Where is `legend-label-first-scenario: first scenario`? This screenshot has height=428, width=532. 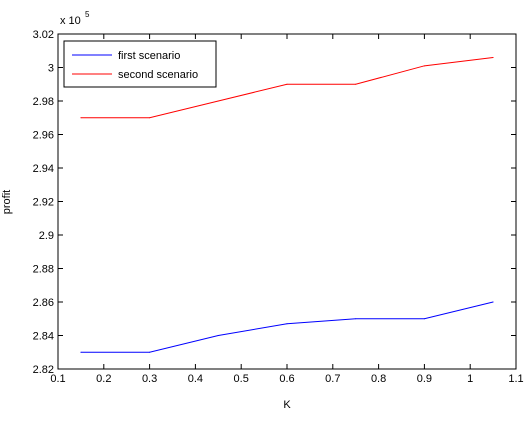
legend-label-first-scenario: first scenario is located at coordinates (149, 56).